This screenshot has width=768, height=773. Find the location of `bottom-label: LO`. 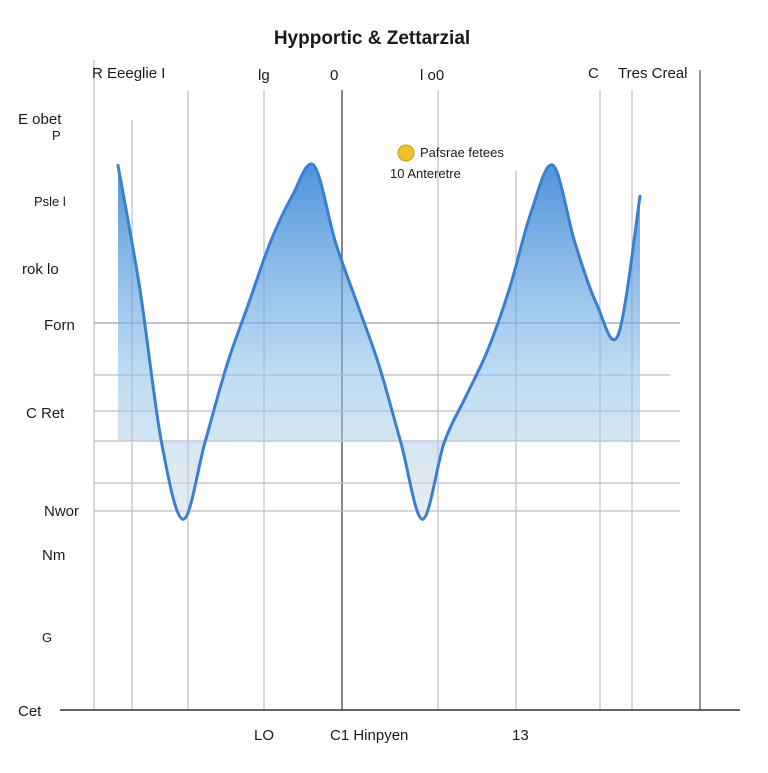

bottom-label: LO is located at coordinates (264, 735).